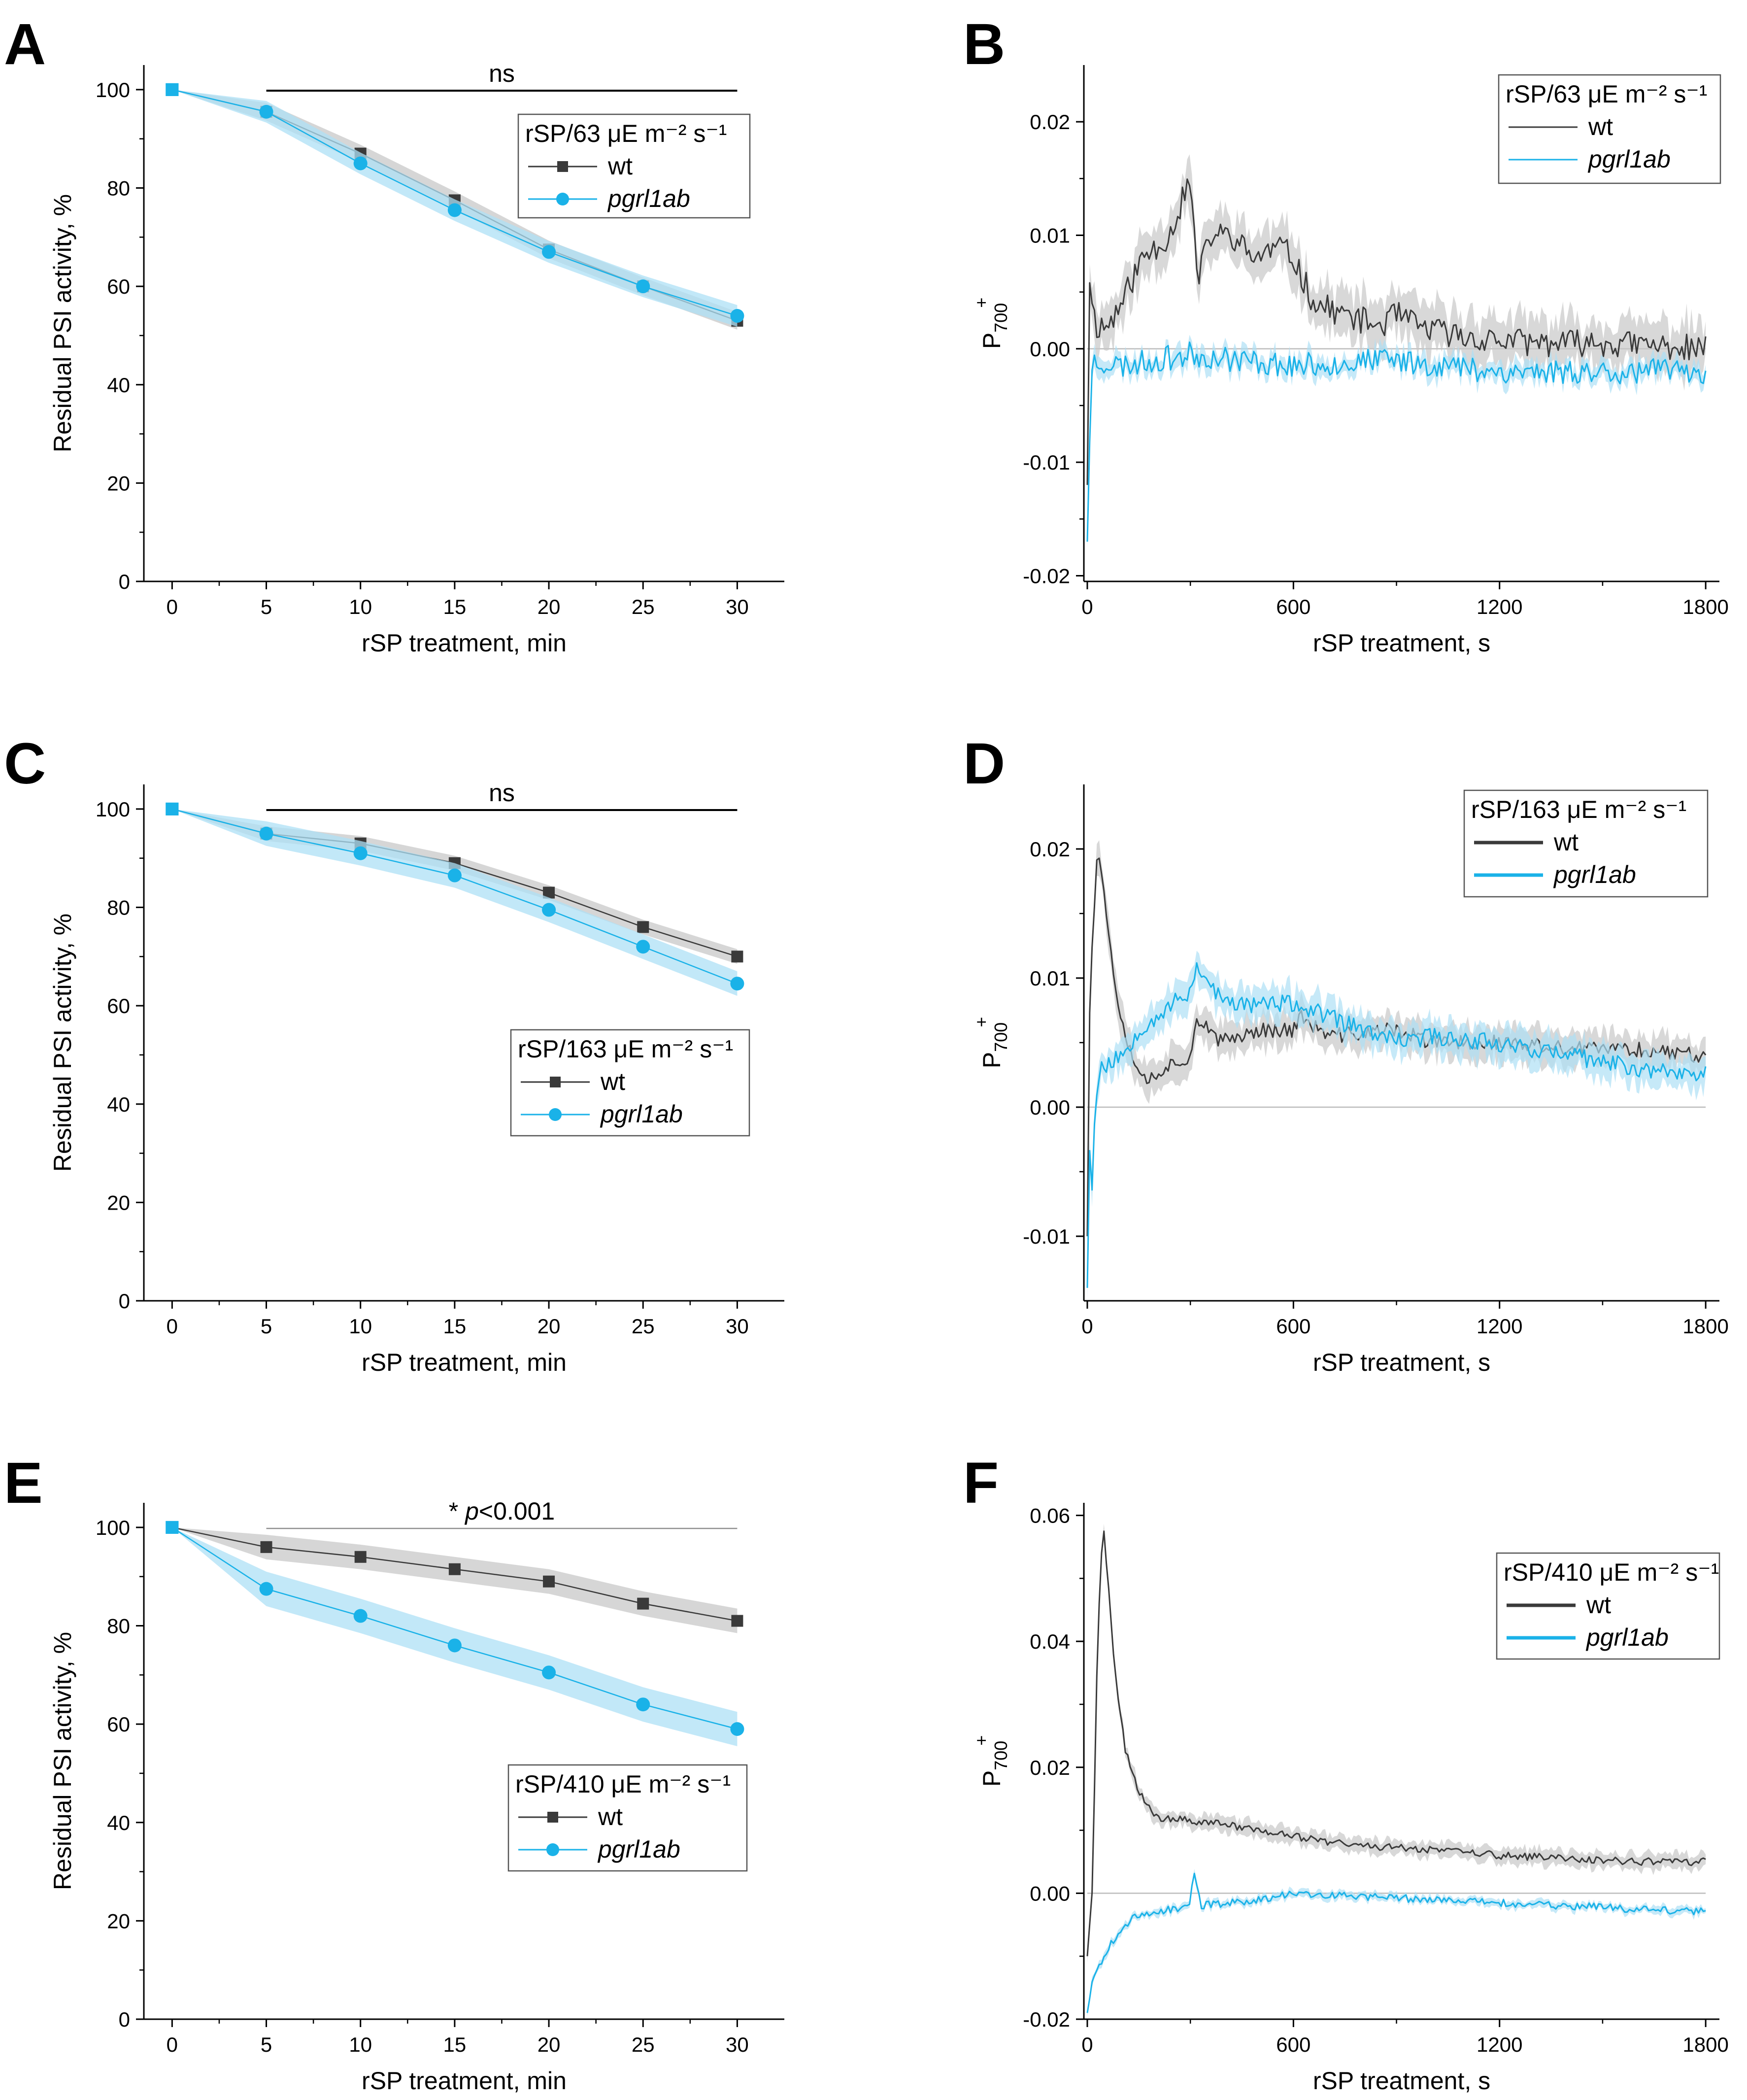 The image size is (1747, 2100). I want to click on y-tick-label: 100, so click(113, 809).